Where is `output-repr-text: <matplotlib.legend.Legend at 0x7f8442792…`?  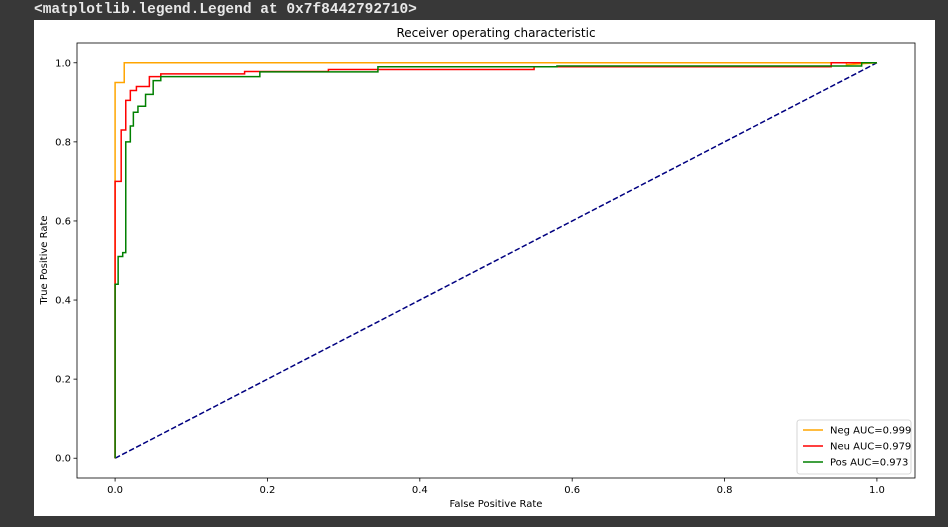 output-repr-text: <matplotlib.legend.Legend at 0x7f8442792… is located at coordinates (225, 10).